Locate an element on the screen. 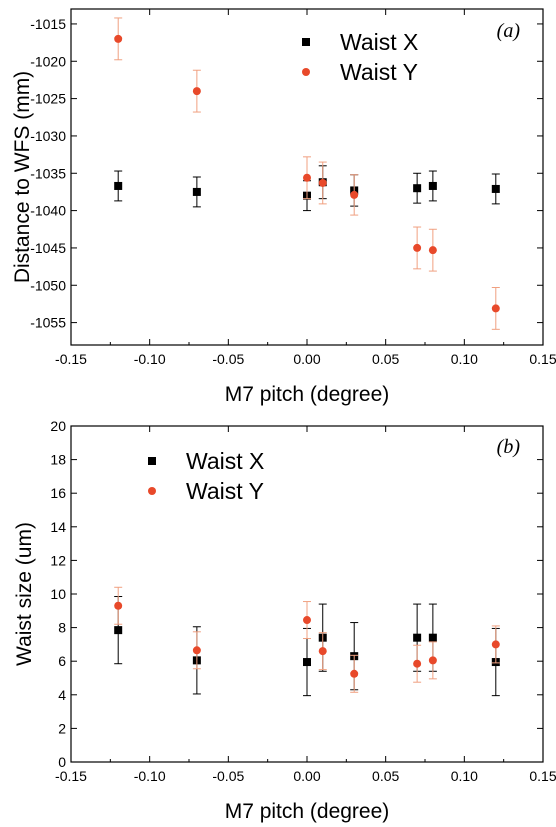 The height and width of the screenshot is (827, 556). x-tick-label-b: 0.00 is located at coordinates (306, 776).